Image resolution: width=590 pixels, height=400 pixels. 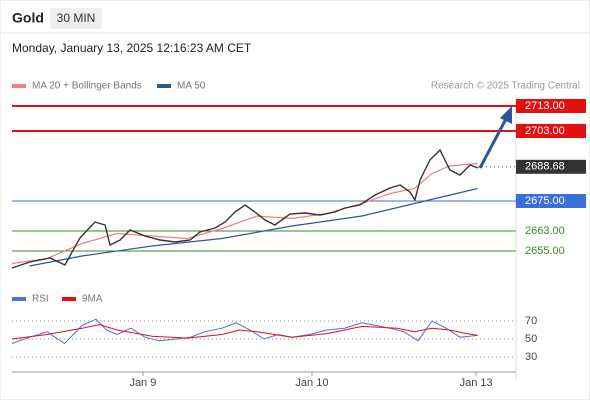 I want to click on y-tick-label: 50, so click(x=531, y=339).